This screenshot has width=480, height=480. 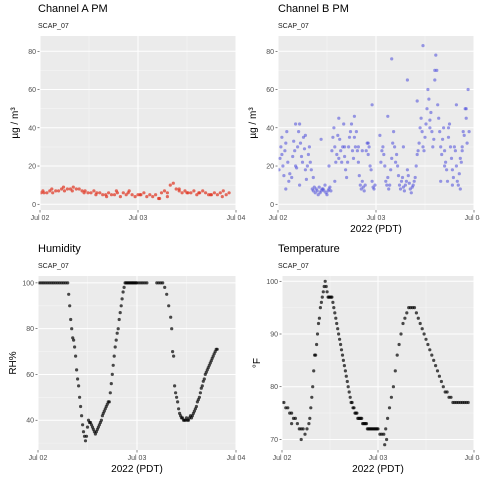 I want to click on y-tick-label: 0, so click(x=272, y=205).